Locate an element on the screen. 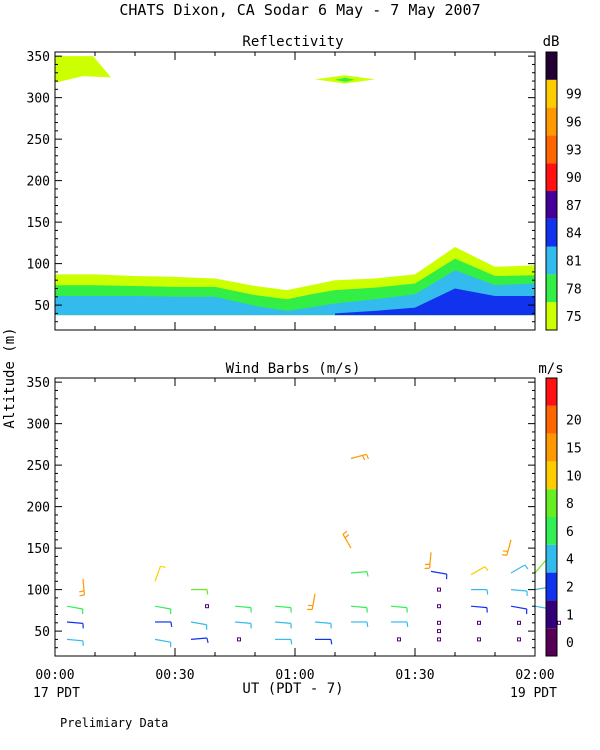  reflectivity-colorbar-frame is located at coordinates (551, 191).